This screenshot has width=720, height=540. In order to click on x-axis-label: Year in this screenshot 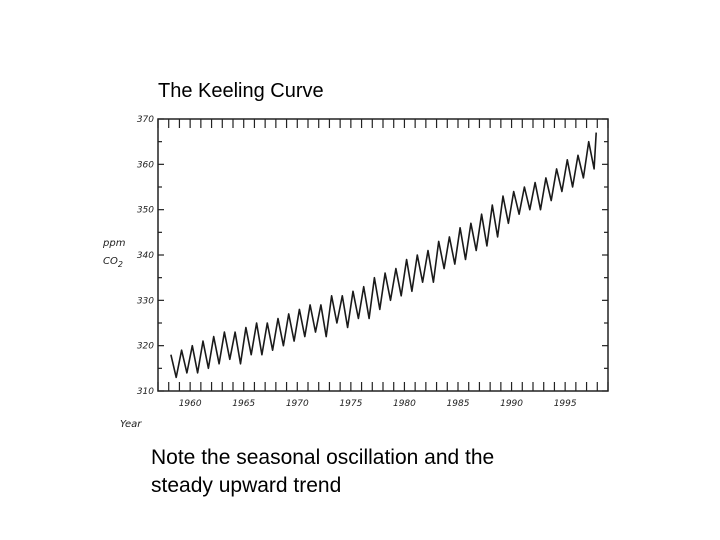, I will do `click(131, 424)`.